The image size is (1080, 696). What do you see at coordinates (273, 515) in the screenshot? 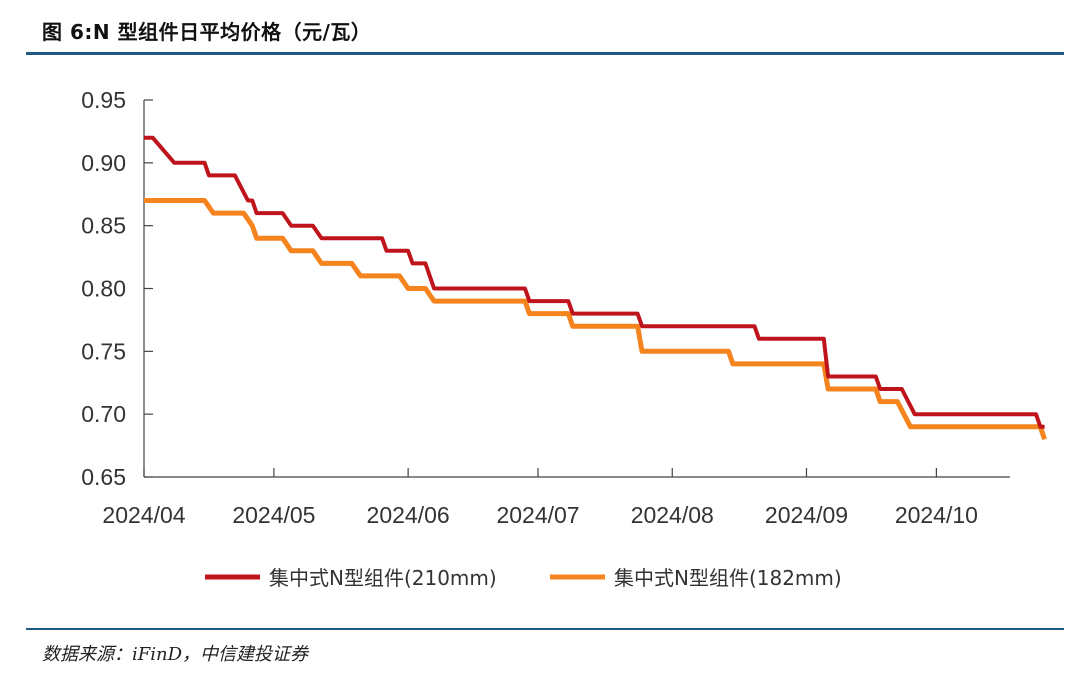
I see `x-tick-label: 2024/05` at bounding box center [273, 515].